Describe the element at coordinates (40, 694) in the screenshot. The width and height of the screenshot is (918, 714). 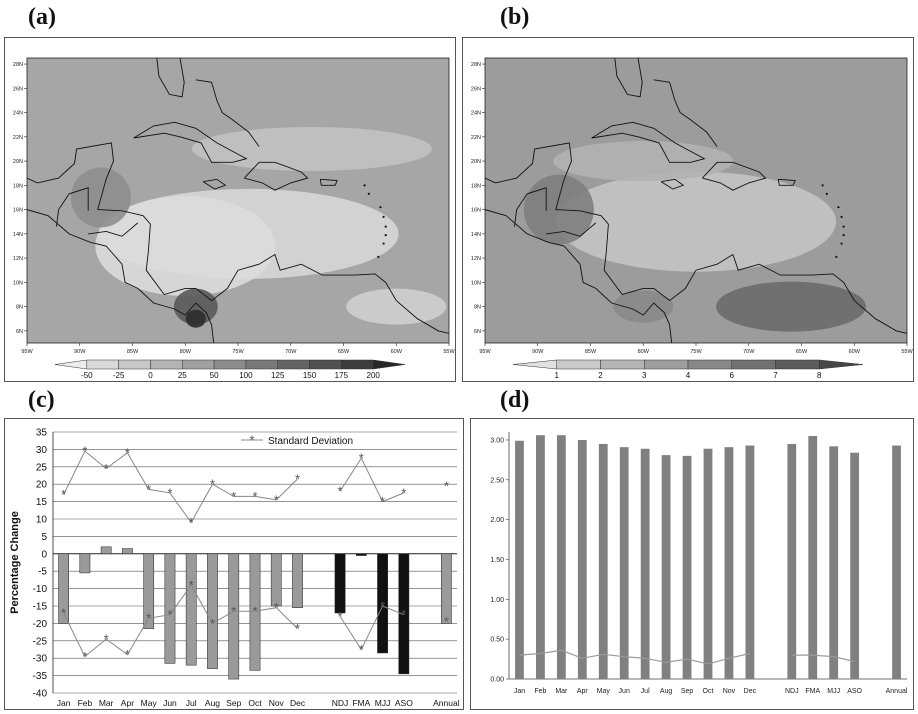
I see `y-tick-label: -40` at that location.